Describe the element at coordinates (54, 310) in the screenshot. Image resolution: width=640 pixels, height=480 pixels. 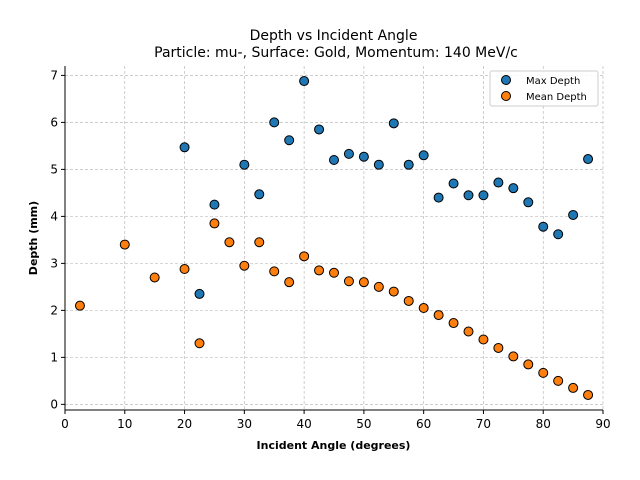
I see `y-tick-label: 2` at that location.